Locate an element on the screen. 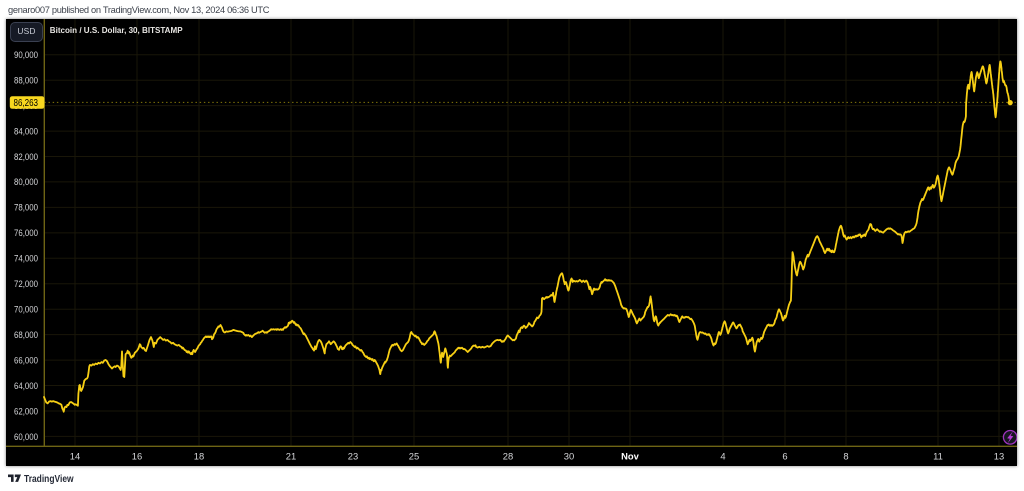 This screenshot has width=1024, height=491. svg-text: 76,000 is located at coordinates (26, 233).